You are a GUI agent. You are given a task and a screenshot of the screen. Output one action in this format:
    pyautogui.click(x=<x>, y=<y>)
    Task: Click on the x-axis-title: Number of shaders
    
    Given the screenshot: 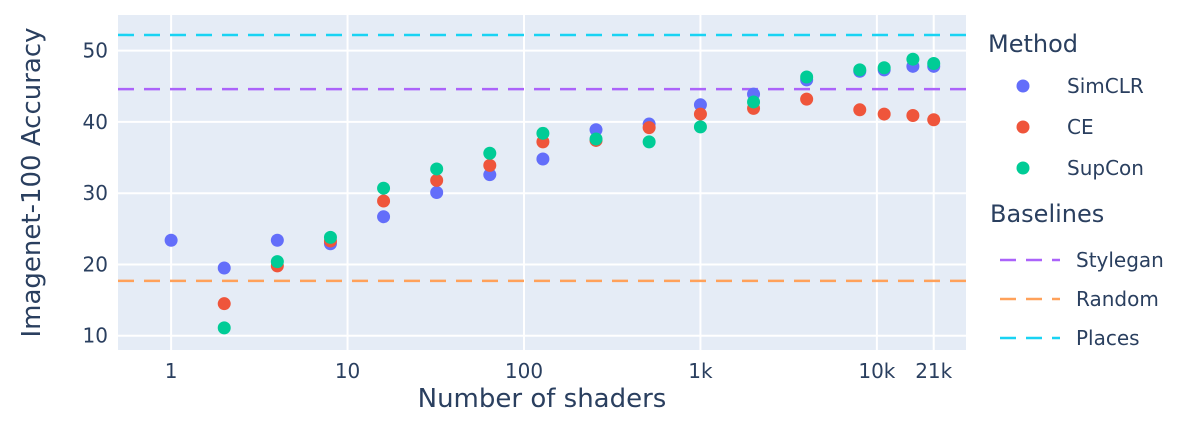 What is the action you would take?
    pyautogui.click(x=542, y=399)
    